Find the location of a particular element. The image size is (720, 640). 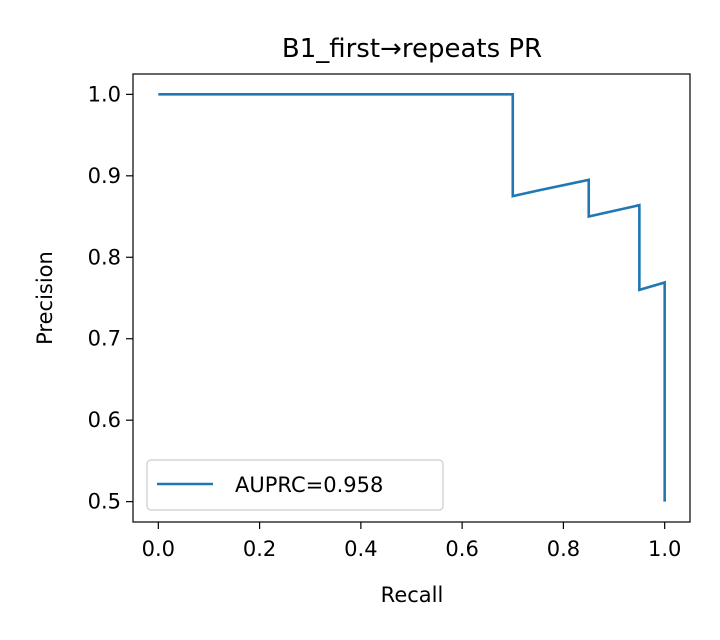

y-axis-ticks: 0.5 0.6 0.7 0.8 0.9 1.0 is located at coordinates (110, 298).